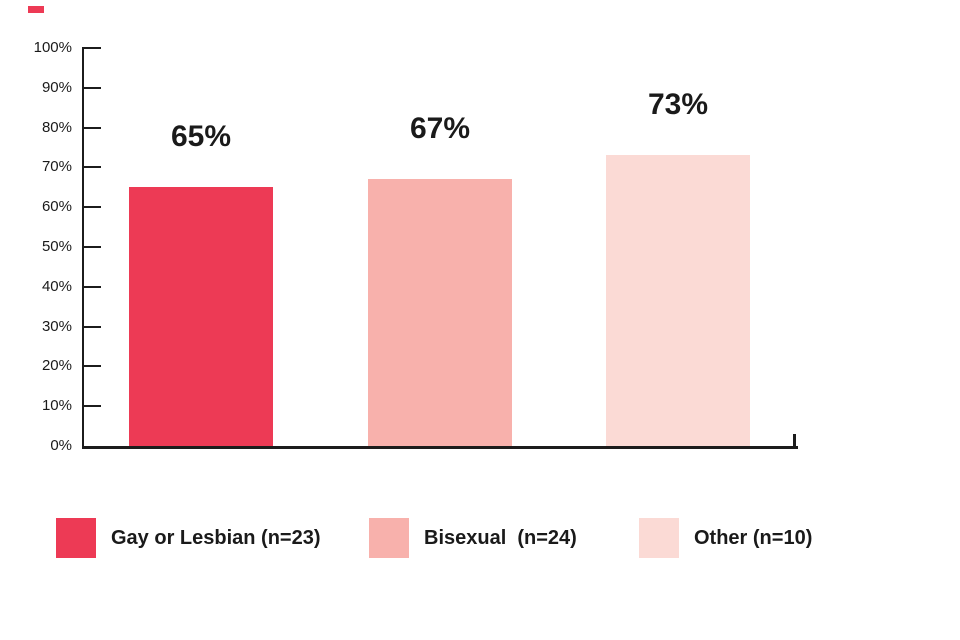 Image resolution: width=960 pixels, height=640 pixels. Describe the element at coordinates (56, 207) in the screenshot. I see `y-axis-tick-label: 60%` at that location.